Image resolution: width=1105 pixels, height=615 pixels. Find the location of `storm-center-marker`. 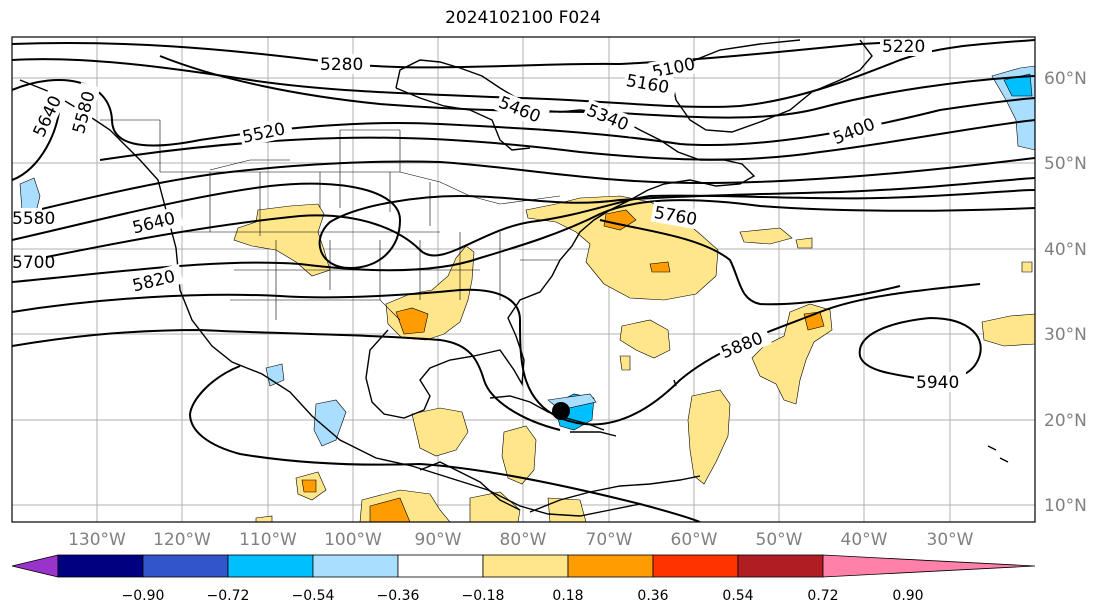

storm-center-marker is located at coordinates (561, 411).